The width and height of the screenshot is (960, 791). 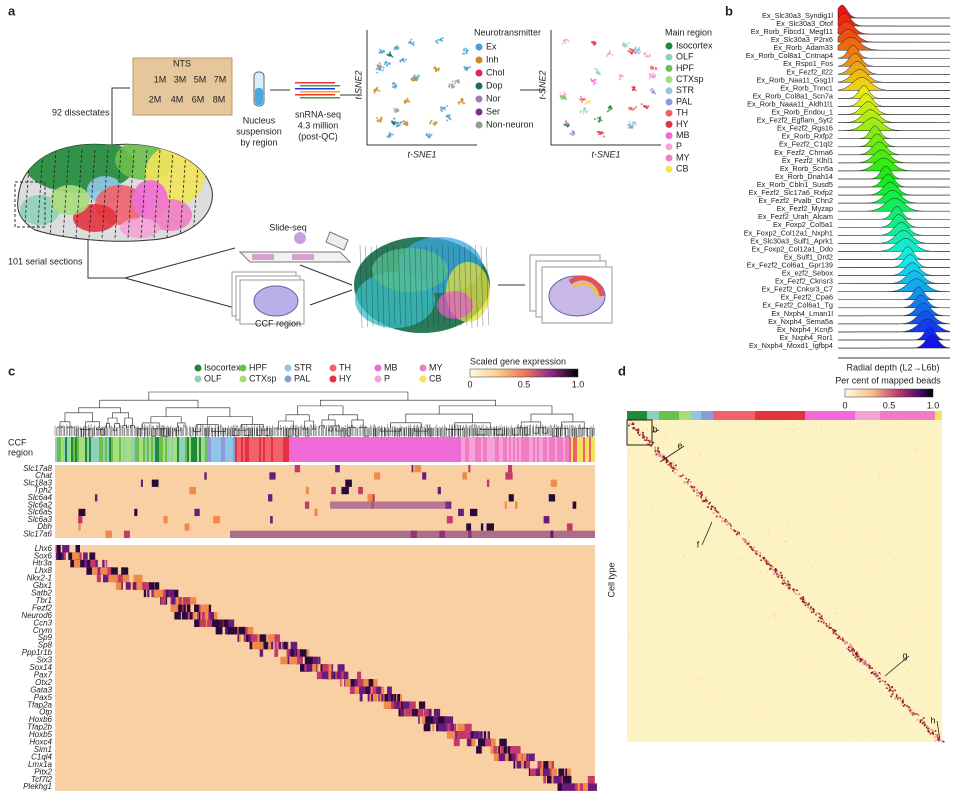 What do you see at coordinates (524, 373) in the screenshot?
I see `colorbar` at bounding box center [524, 373].